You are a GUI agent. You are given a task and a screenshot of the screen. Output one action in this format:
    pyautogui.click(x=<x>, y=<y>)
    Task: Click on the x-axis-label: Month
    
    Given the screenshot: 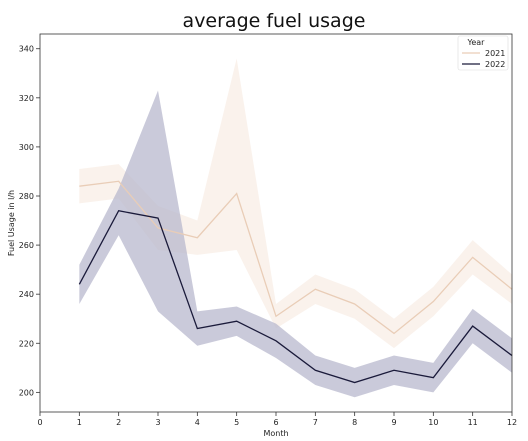 What is the action you would take?
    pyautogui.click(x=275, y=433)
    